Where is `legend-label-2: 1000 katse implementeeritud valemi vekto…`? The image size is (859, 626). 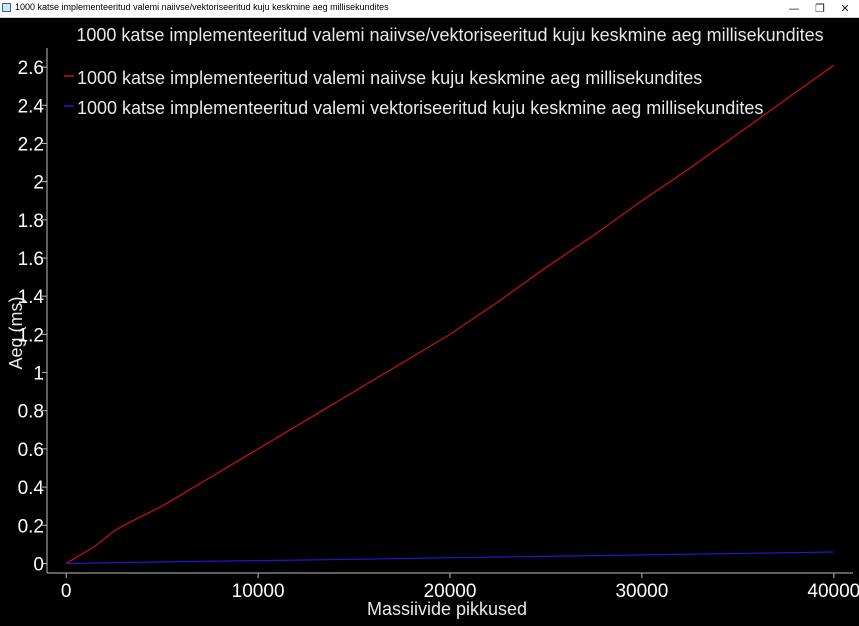
legend-label-2: 1000 katse implementeeritud valemi vekto… is located at coordinates (420, 108).